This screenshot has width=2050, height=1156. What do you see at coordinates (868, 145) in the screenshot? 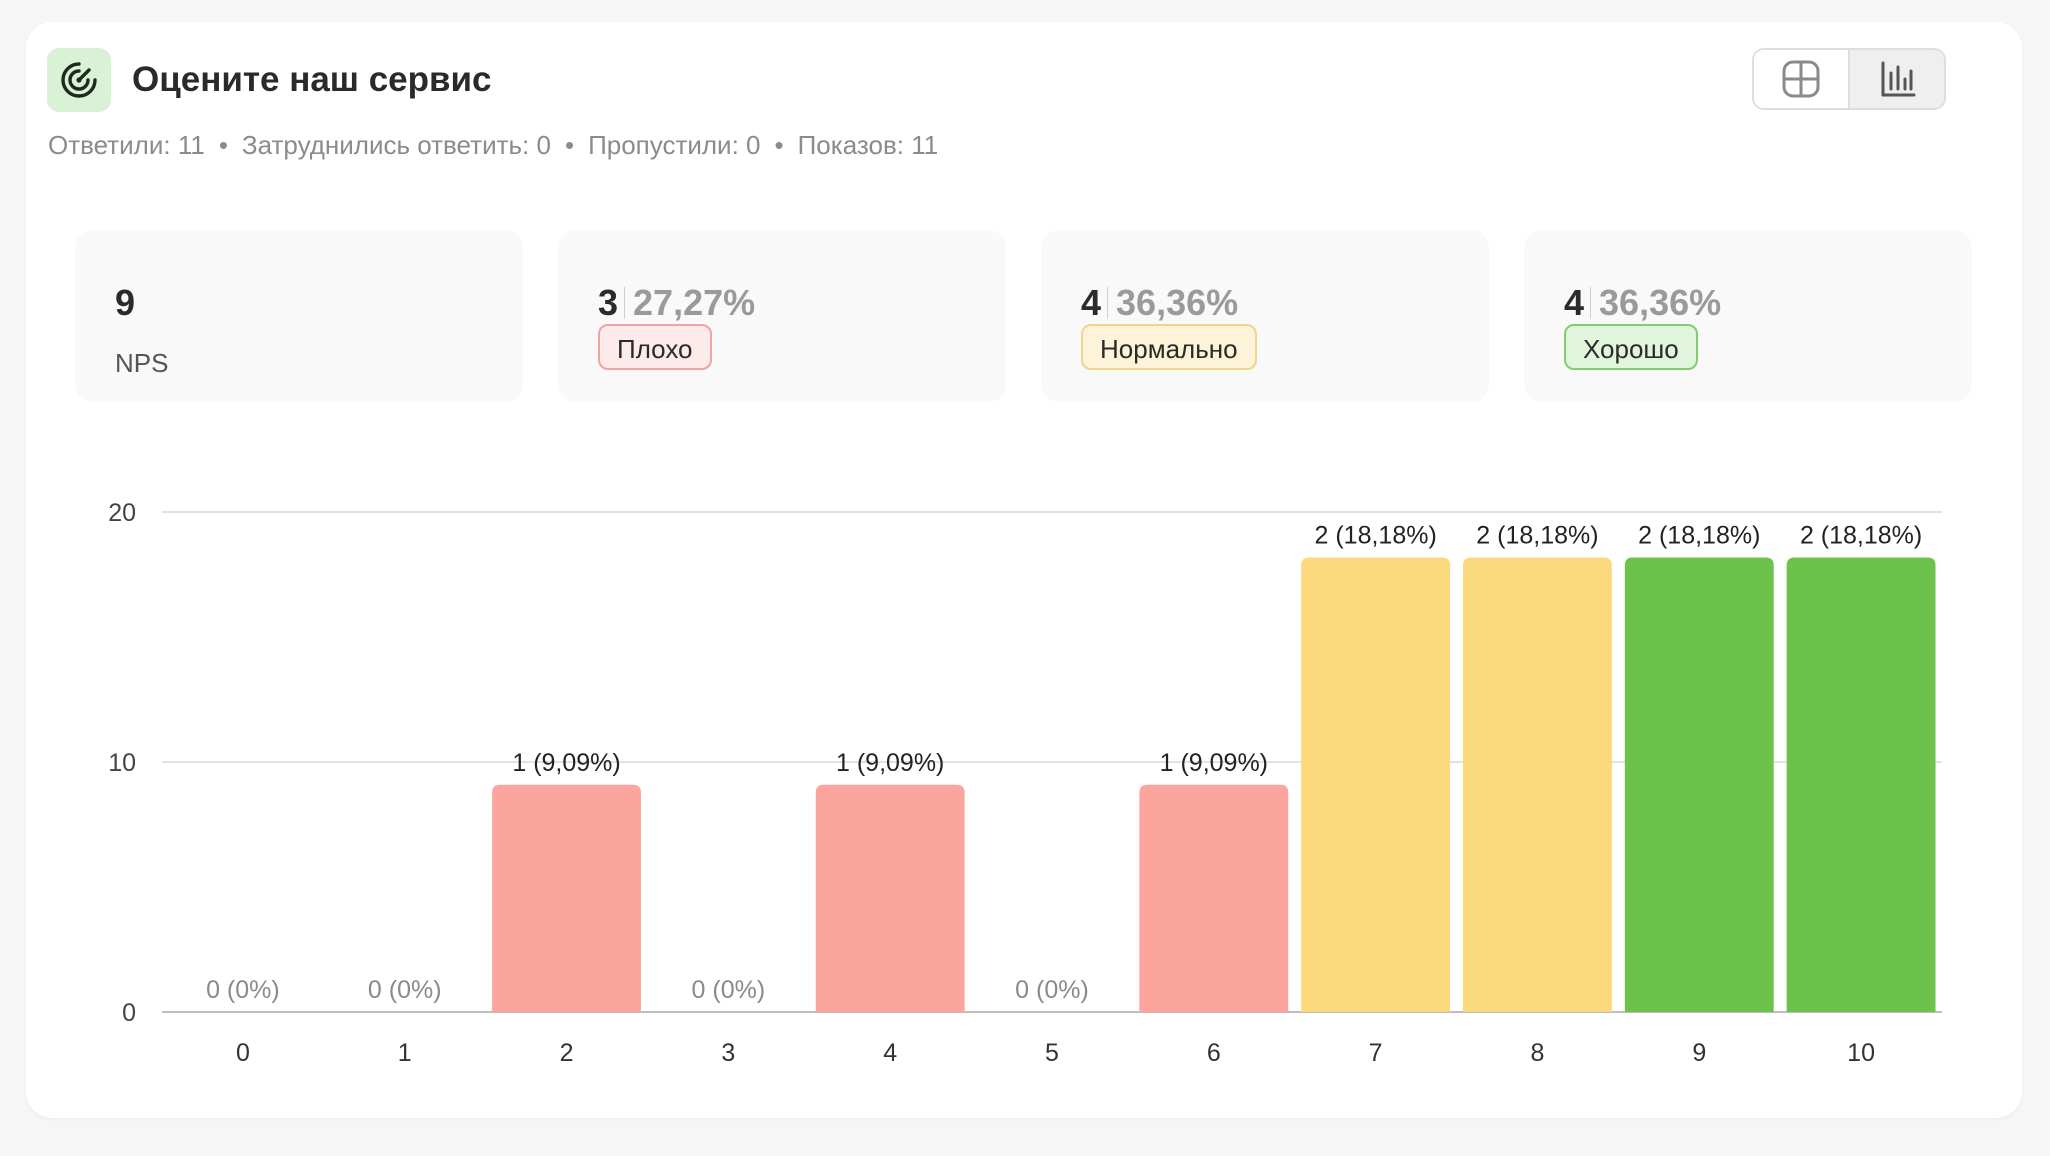
I see `stat-shows: Показов: 11` at bounding box center [868, 145].